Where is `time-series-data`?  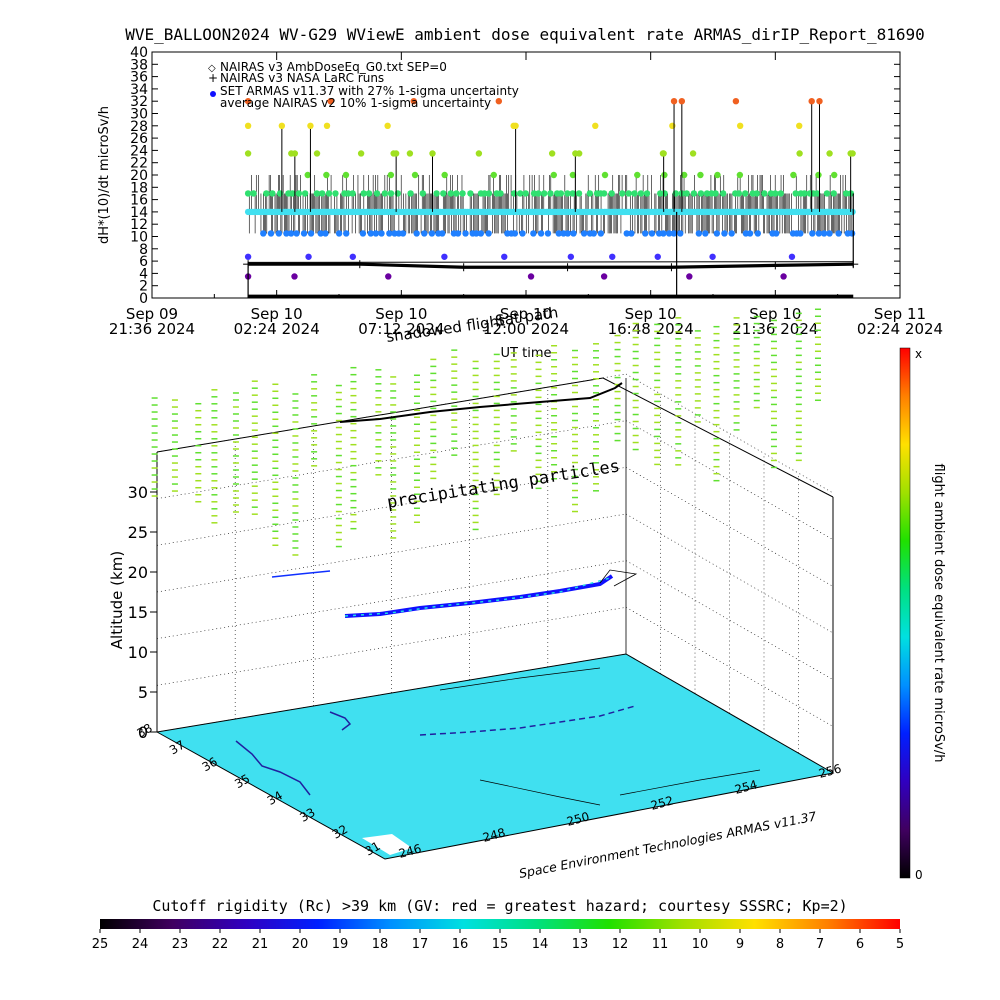 time-series-data is located at coordinates (551, 198).